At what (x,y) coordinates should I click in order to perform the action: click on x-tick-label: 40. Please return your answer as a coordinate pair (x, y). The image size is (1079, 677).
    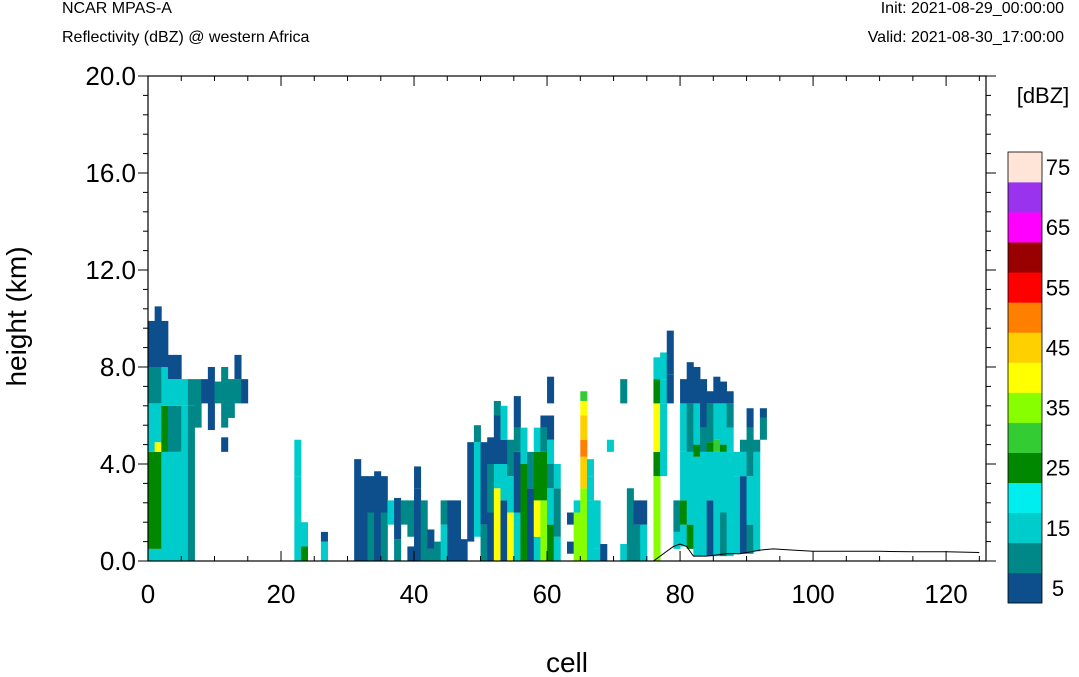
    Looking at the image, I should click on (414, 594).